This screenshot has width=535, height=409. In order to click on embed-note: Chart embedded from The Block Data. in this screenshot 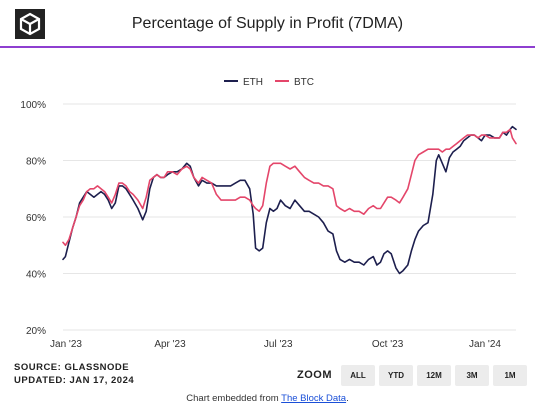, I will do `click(267, 398)`.